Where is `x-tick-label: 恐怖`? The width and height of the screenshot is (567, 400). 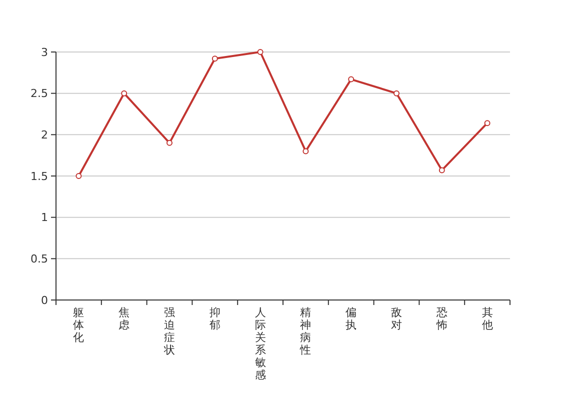
x-tick-label: 恐怖 is located at coordinates (441, 319).